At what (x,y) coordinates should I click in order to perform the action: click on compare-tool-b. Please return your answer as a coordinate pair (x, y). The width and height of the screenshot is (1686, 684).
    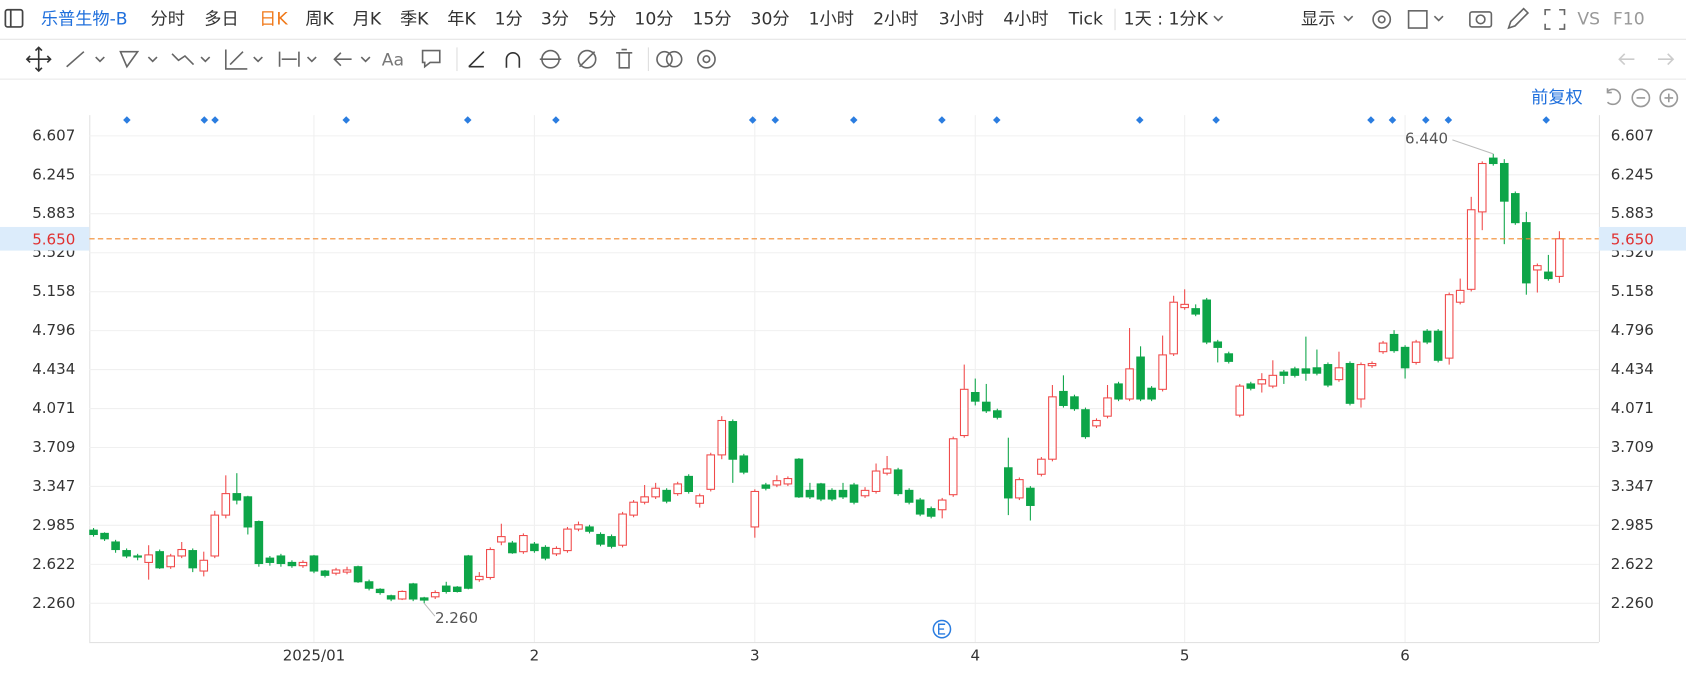
    Looking at the image, I should click on (674, 59).